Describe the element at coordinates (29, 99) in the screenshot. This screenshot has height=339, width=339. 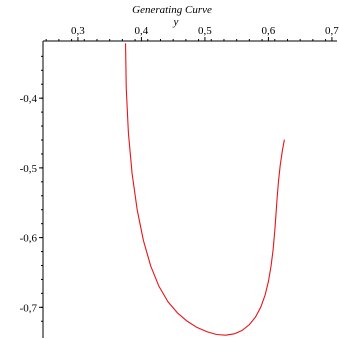
I see `y-tick-label: -0,4` at that location.